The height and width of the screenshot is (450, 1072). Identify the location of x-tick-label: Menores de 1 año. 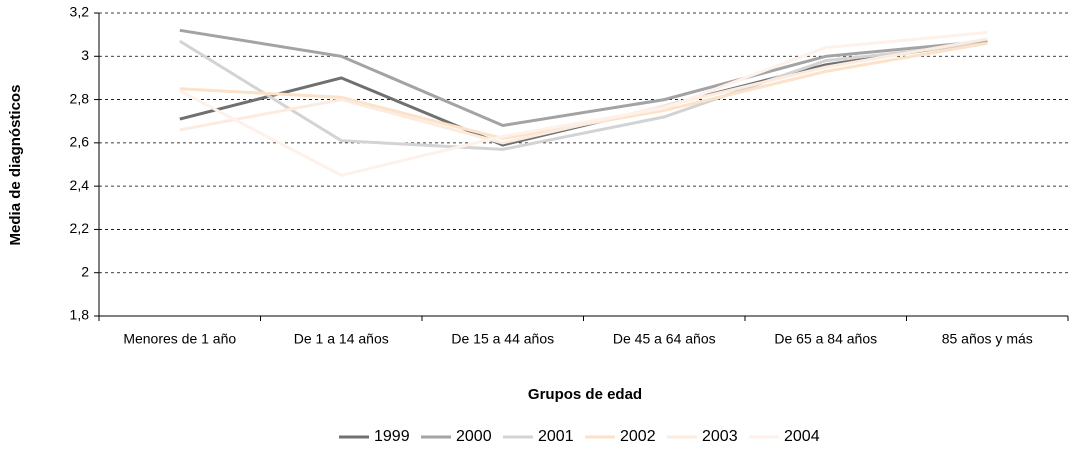
(179, 339).